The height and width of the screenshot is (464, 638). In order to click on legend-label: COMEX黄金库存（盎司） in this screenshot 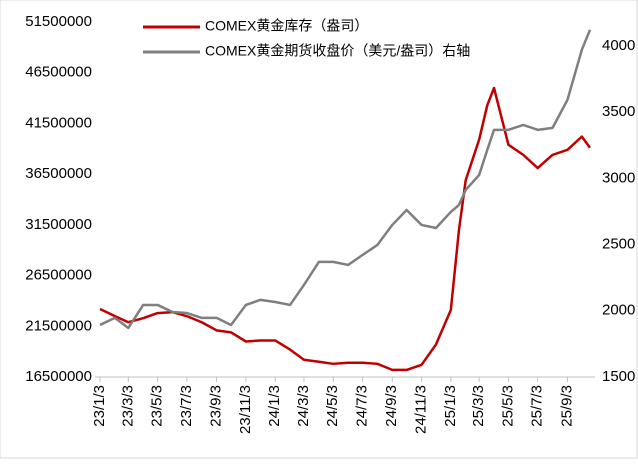, I will do `click(286, 26)`.